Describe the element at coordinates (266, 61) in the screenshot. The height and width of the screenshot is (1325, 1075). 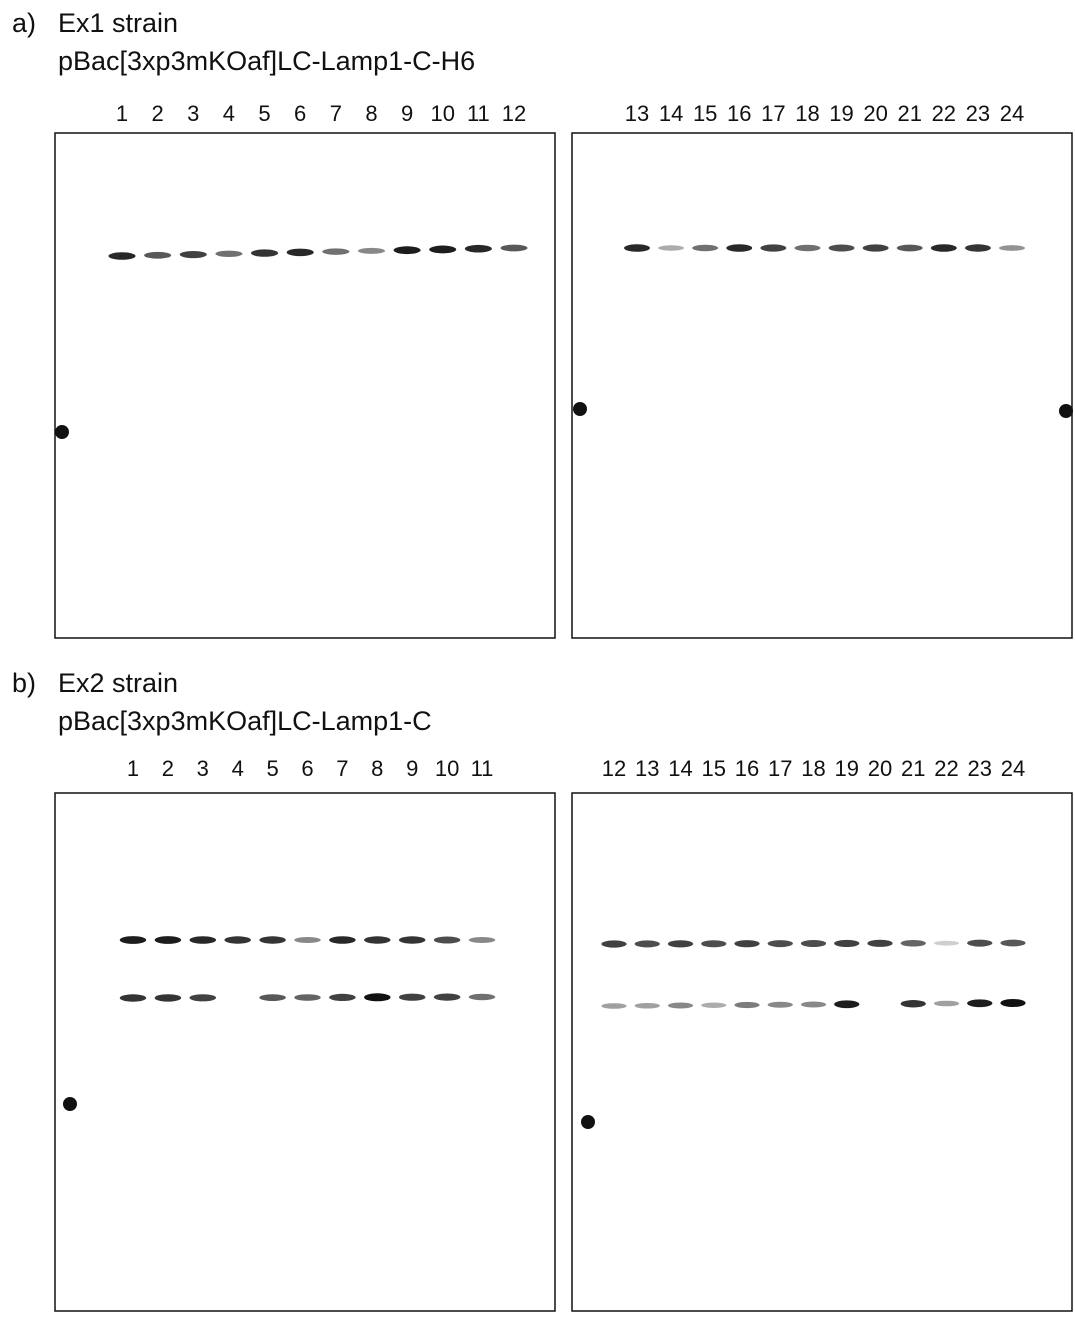
I see `construct-name: pBac[3xp3mKOaf]LC-Lamp1-C-H6` at that location.